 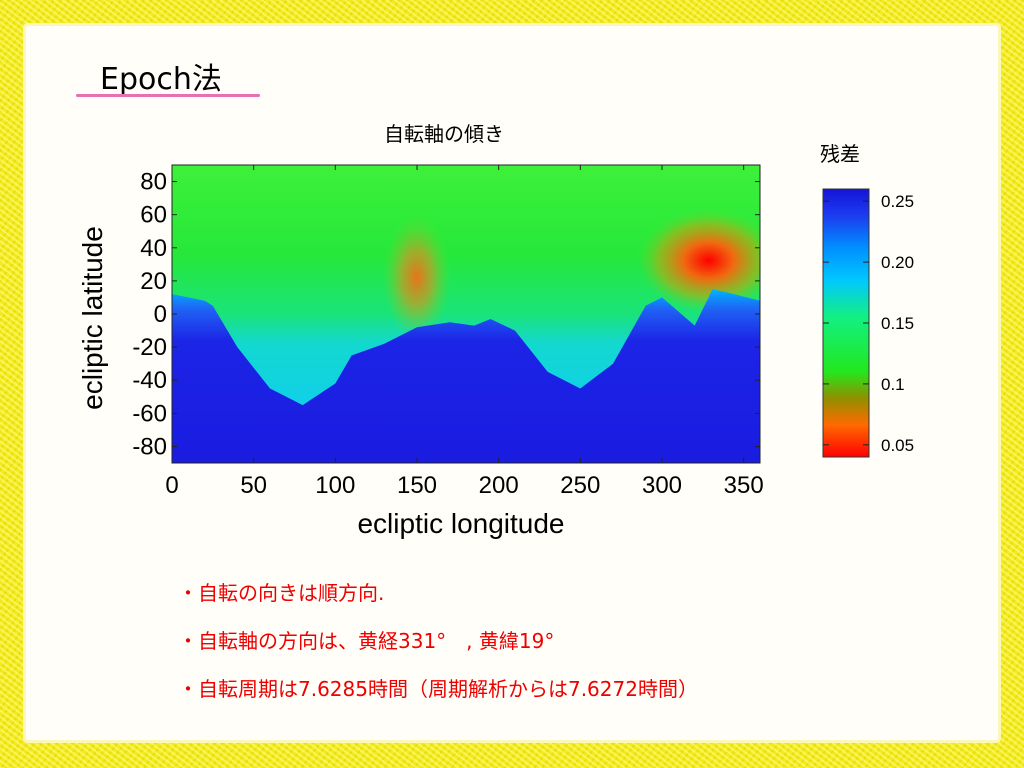 I want to click on colorbar-tick-label: 0.05, so click(x=897, y=445).